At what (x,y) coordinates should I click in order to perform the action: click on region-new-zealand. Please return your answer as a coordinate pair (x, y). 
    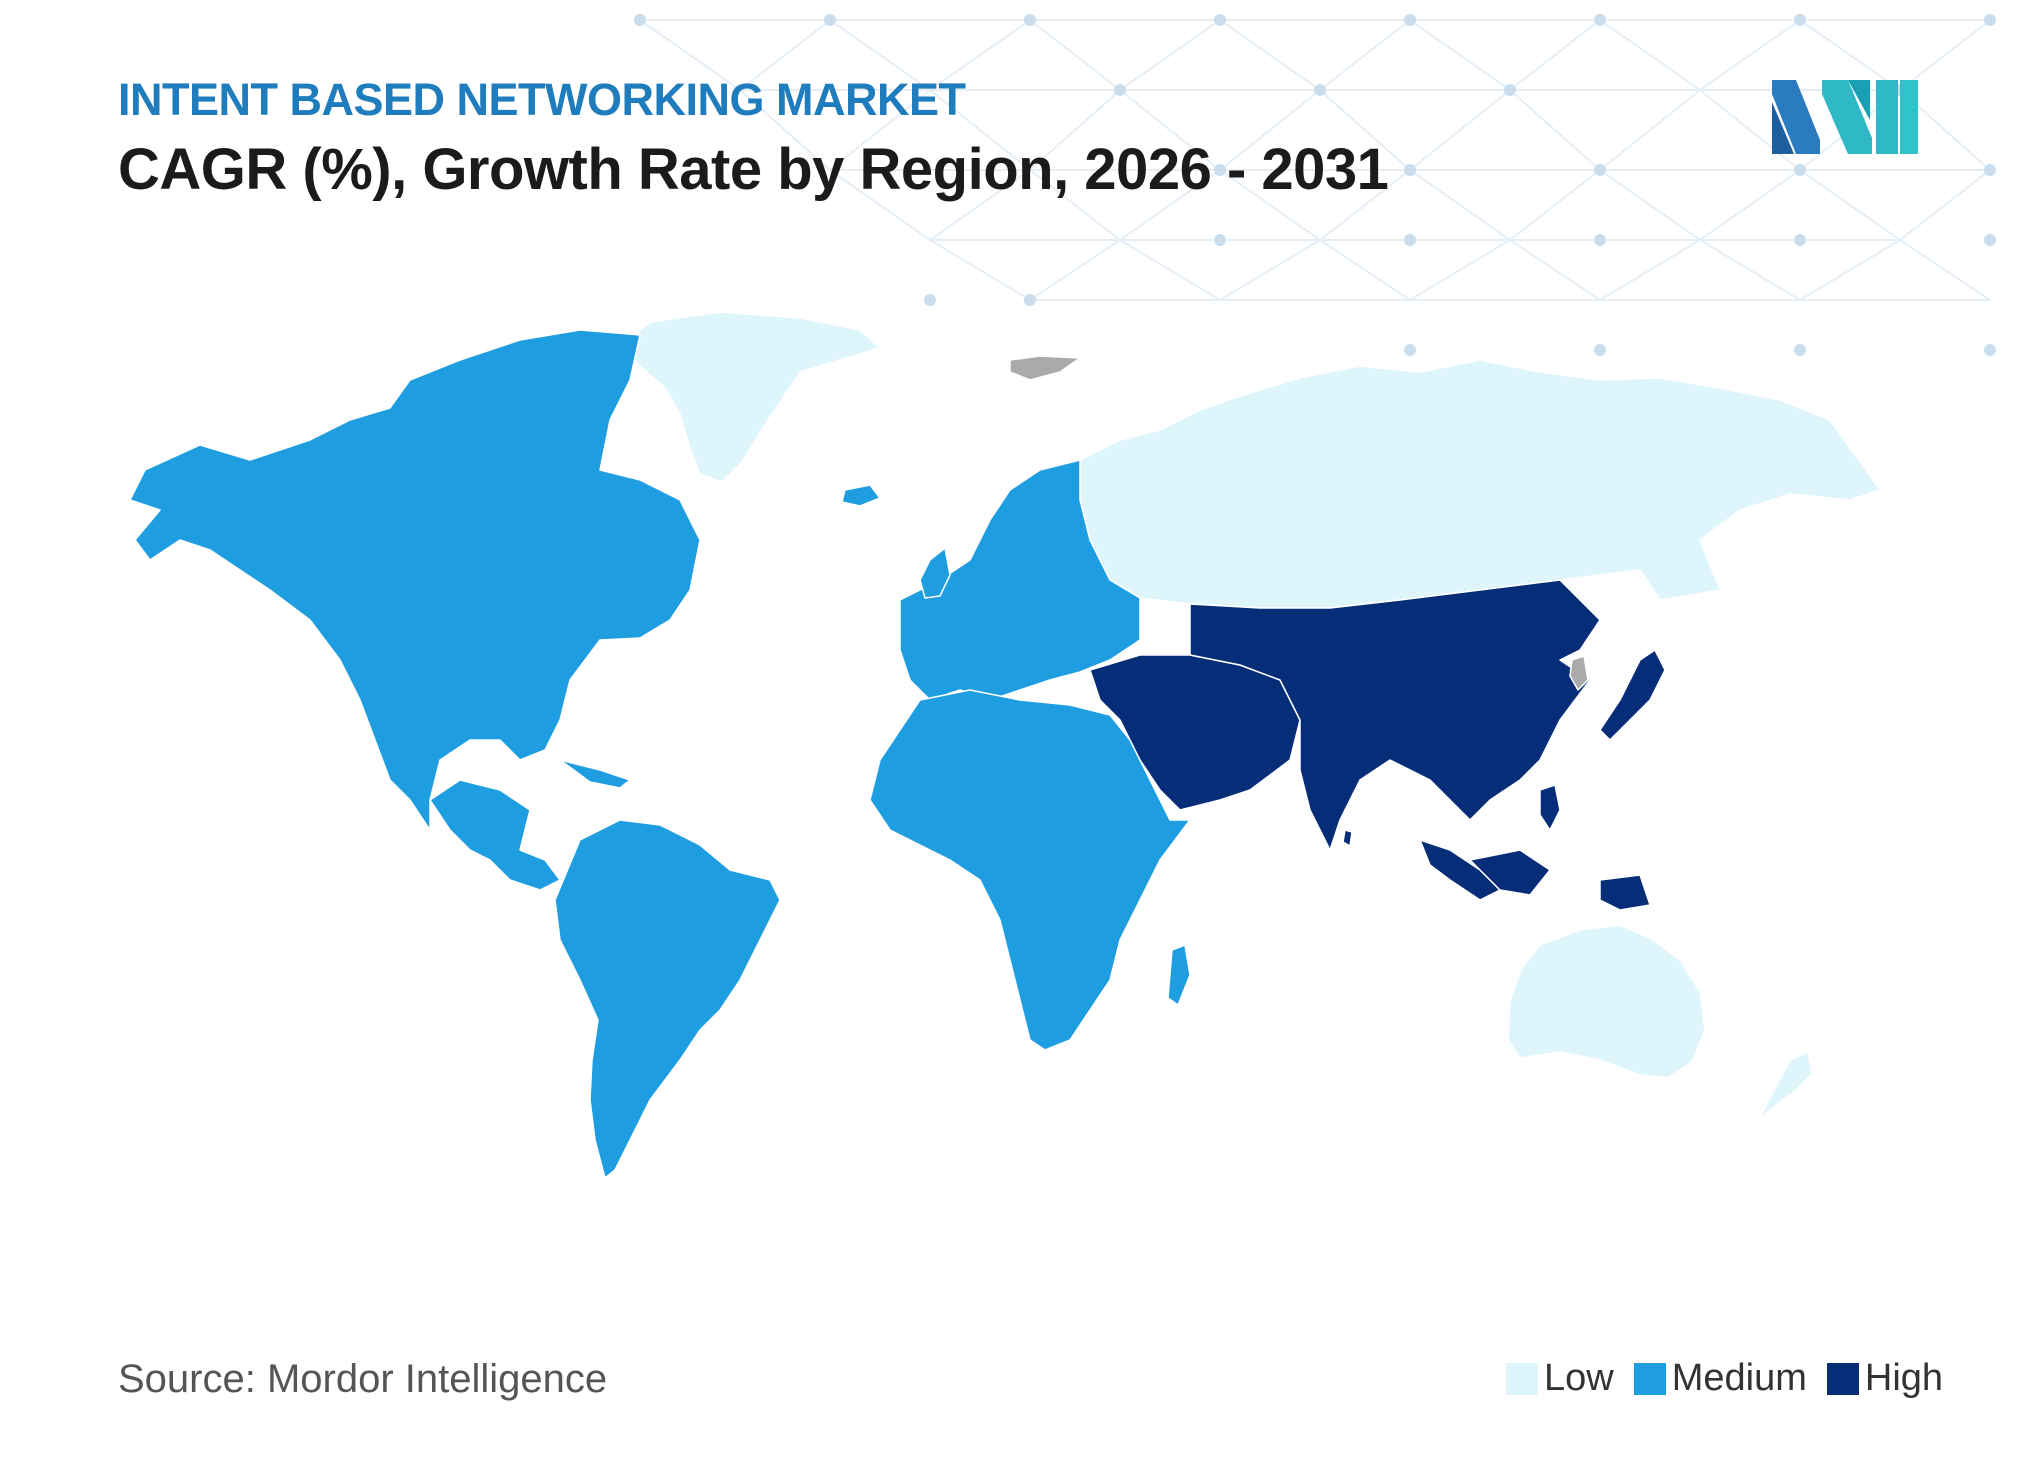
    Looking at the image, I should click on (1786, 1085).